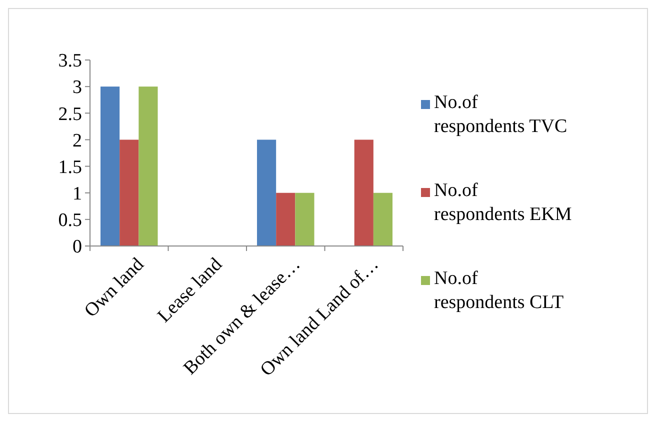  I want to click on y-tick-label: 1.5, so click(70, 167).